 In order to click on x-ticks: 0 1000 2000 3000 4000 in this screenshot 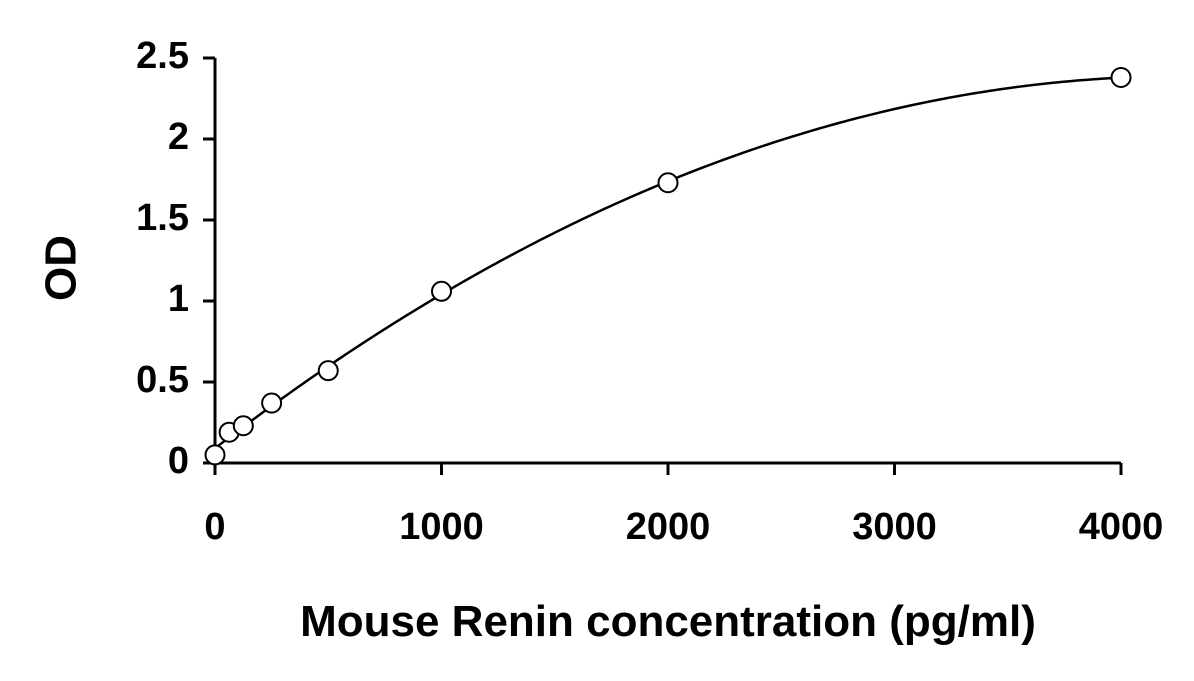, I will do `click(683, 505)`.